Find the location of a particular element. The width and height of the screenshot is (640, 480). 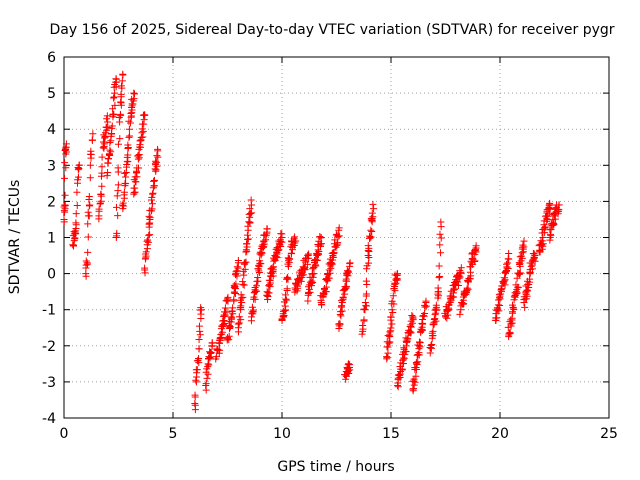

y-tick-label: -4 is located at coordinates (49, 419).